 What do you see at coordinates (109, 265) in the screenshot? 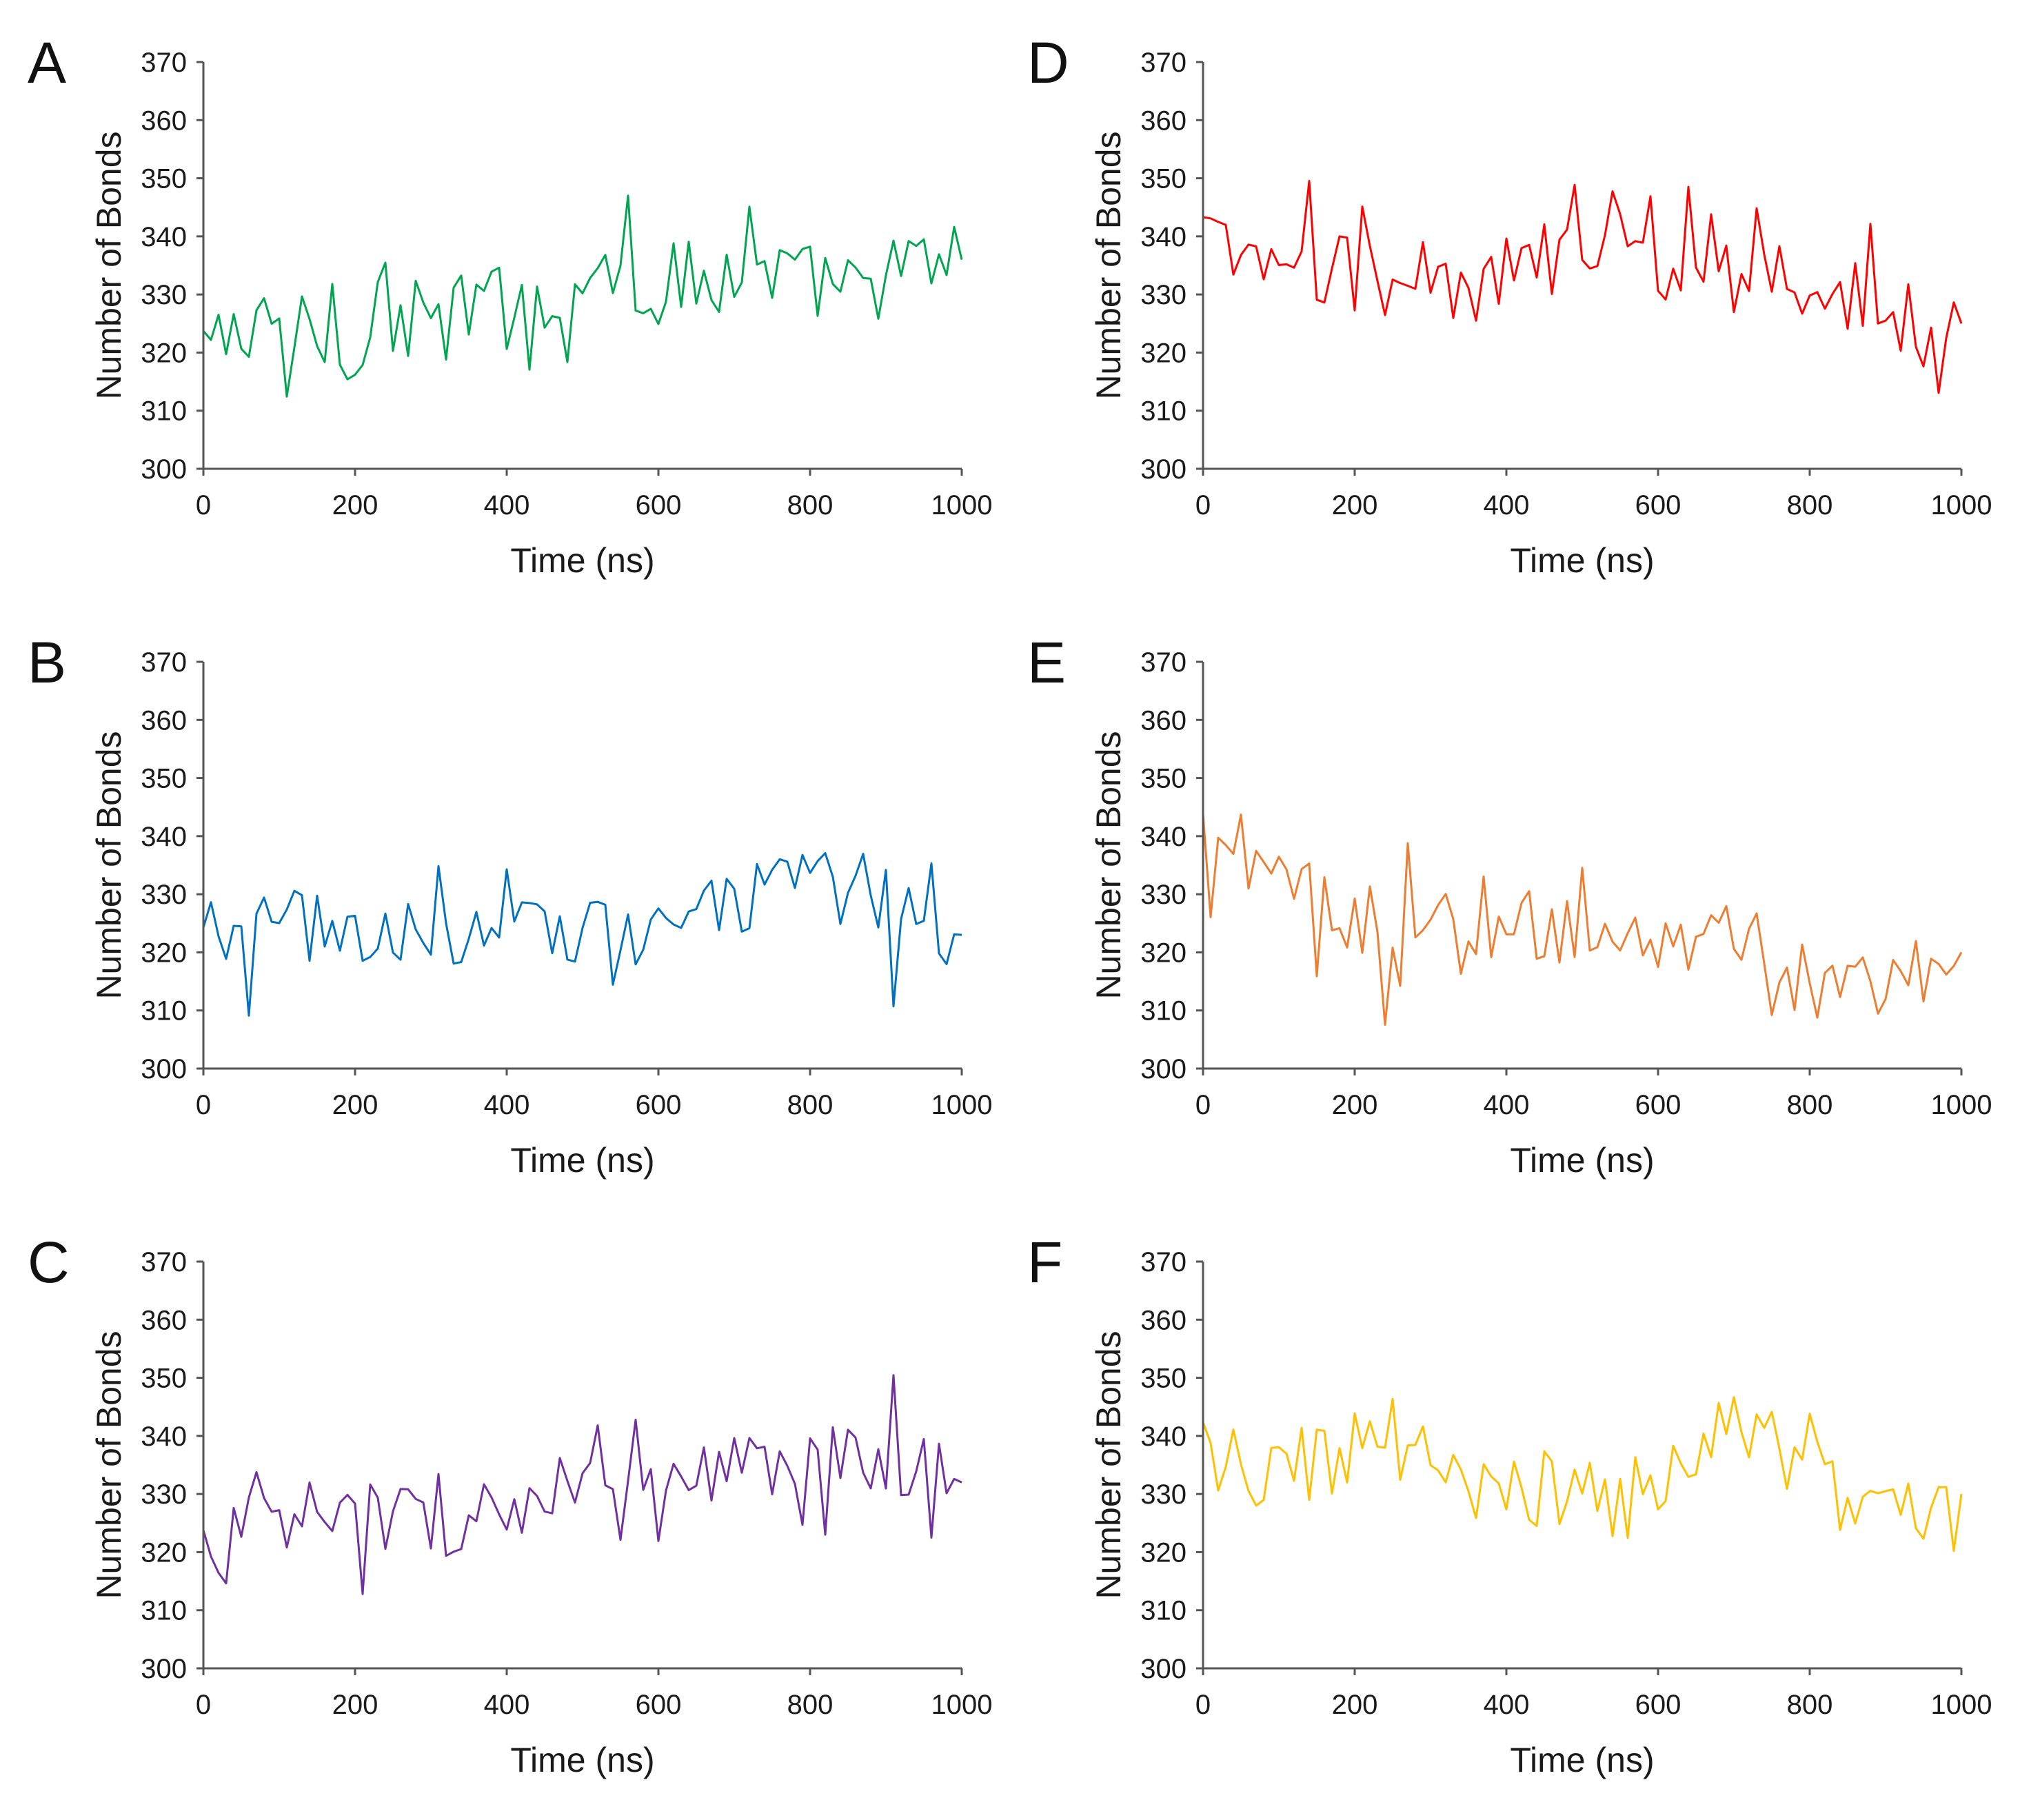
I see `y-axis-title-a: Number of Bonds` at bounding box center [109, 265].